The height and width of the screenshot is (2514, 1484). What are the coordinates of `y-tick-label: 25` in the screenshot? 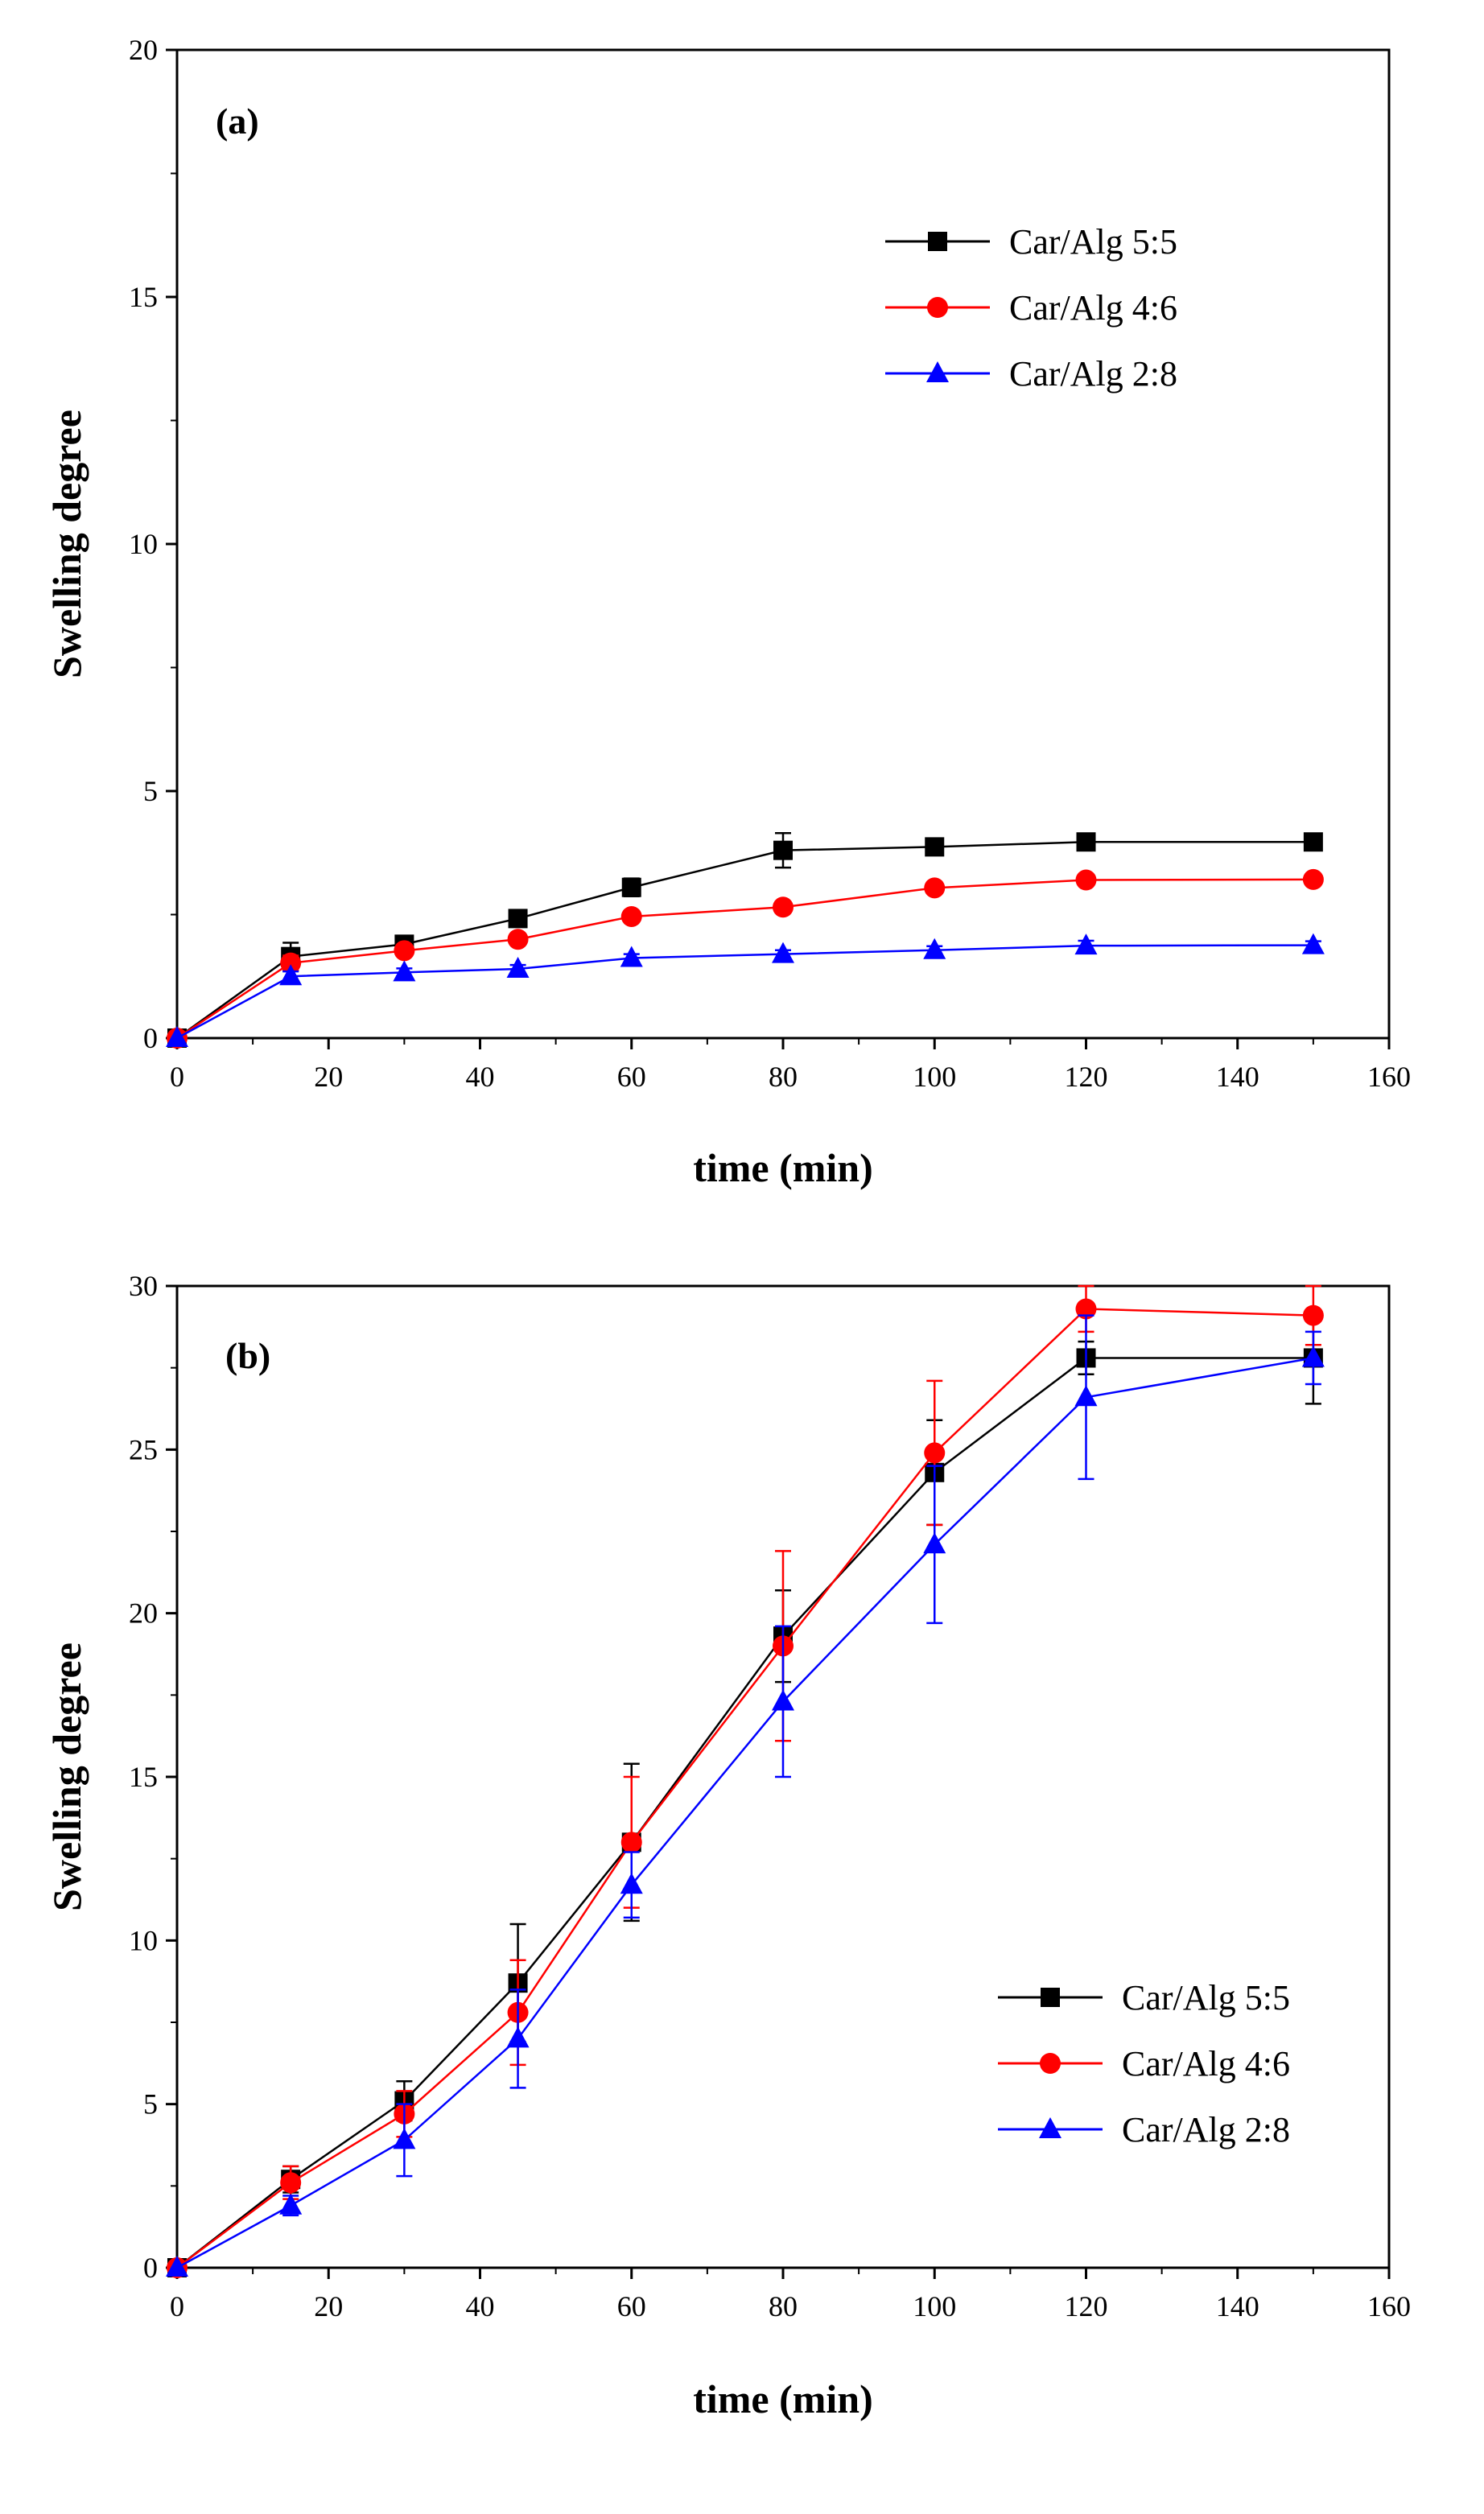 It's located at (143, 1449).